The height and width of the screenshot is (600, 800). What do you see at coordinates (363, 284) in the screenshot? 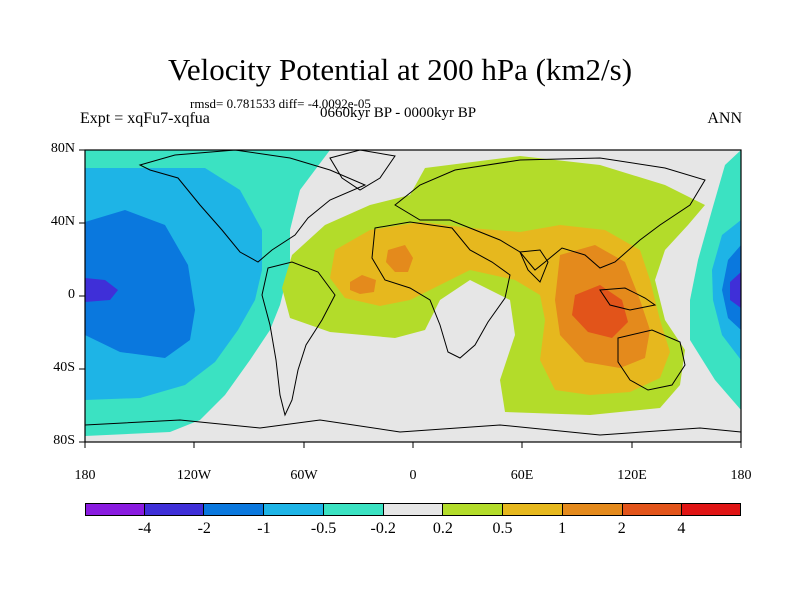
I see `positive-lobe-orange-sahara` at bounding box center [363, 284].